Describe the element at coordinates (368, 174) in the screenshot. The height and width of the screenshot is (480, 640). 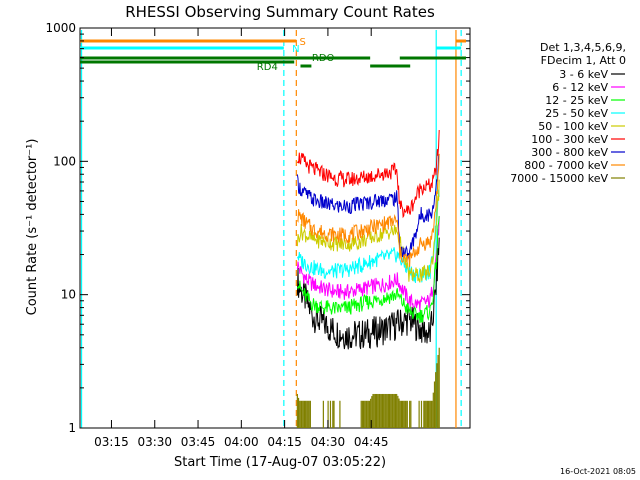
I see `series-line-100-300-kev` at that location.